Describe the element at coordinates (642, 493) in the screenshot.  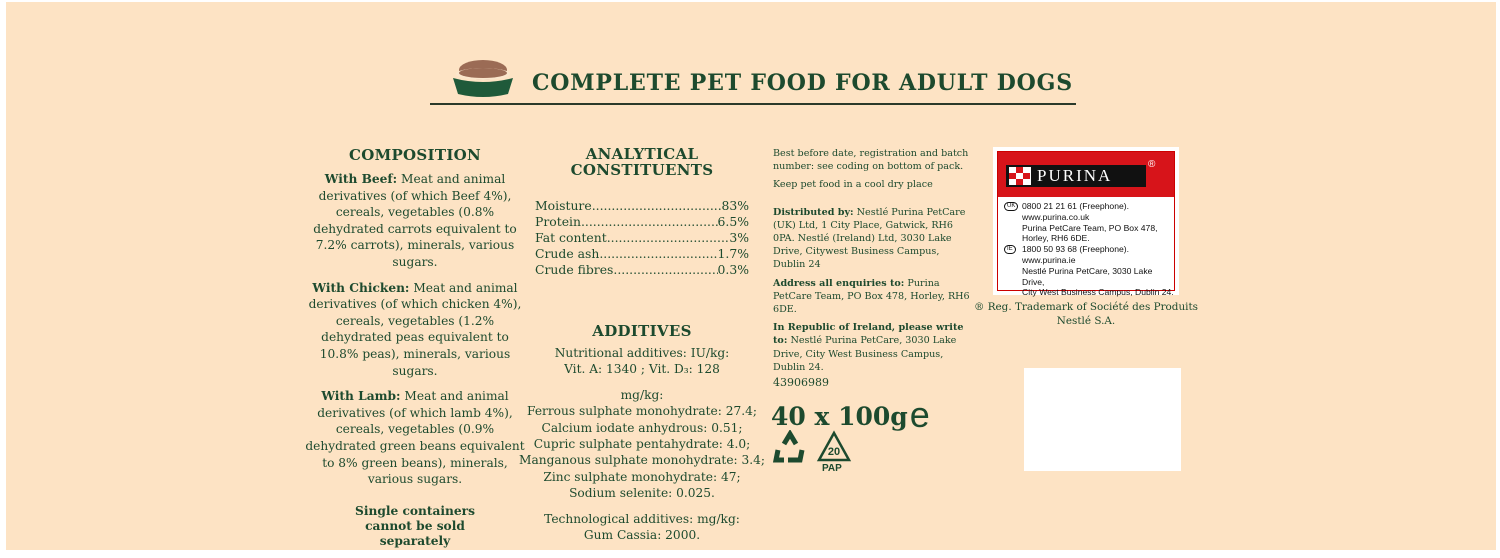
I see `additive-line: Sodium selenite: 0.025.` at that location.